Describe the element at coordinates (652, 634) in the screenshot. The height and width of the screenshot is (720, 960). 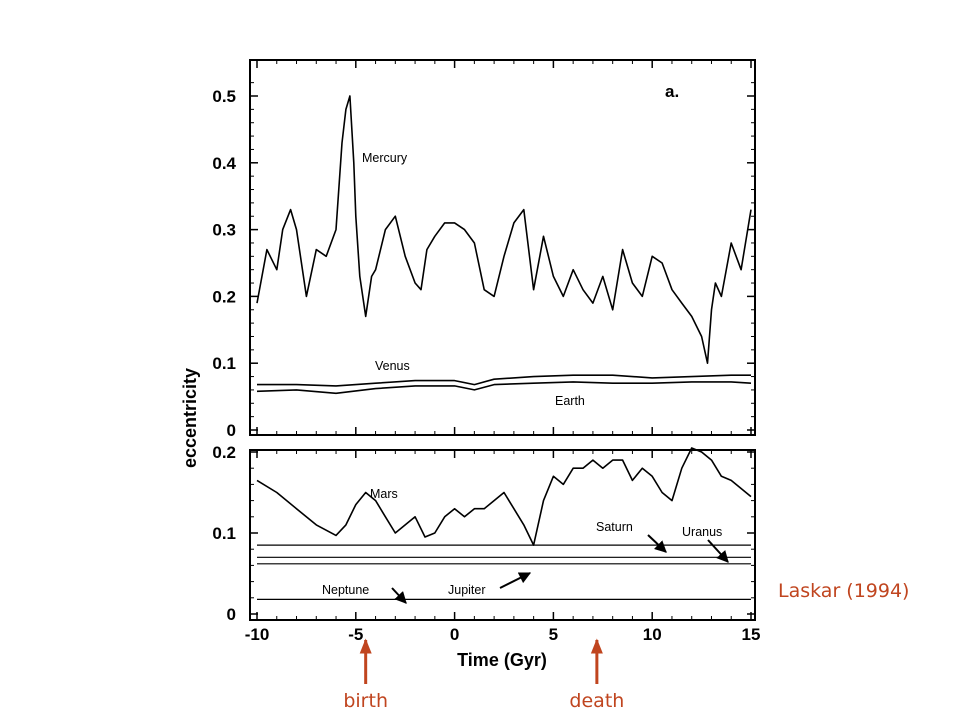
I see `x-tick-label: 10` at that location.